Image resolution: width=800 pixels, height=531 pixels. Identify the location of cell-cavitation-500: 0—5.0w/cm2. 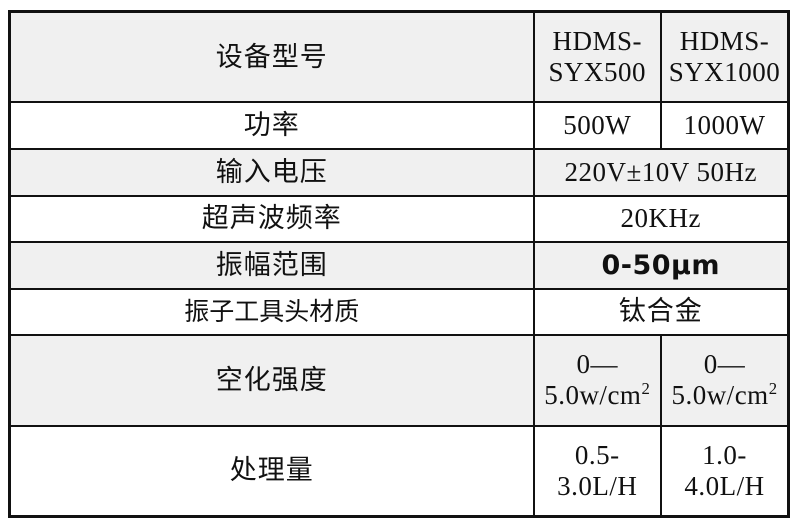
(597, 380).